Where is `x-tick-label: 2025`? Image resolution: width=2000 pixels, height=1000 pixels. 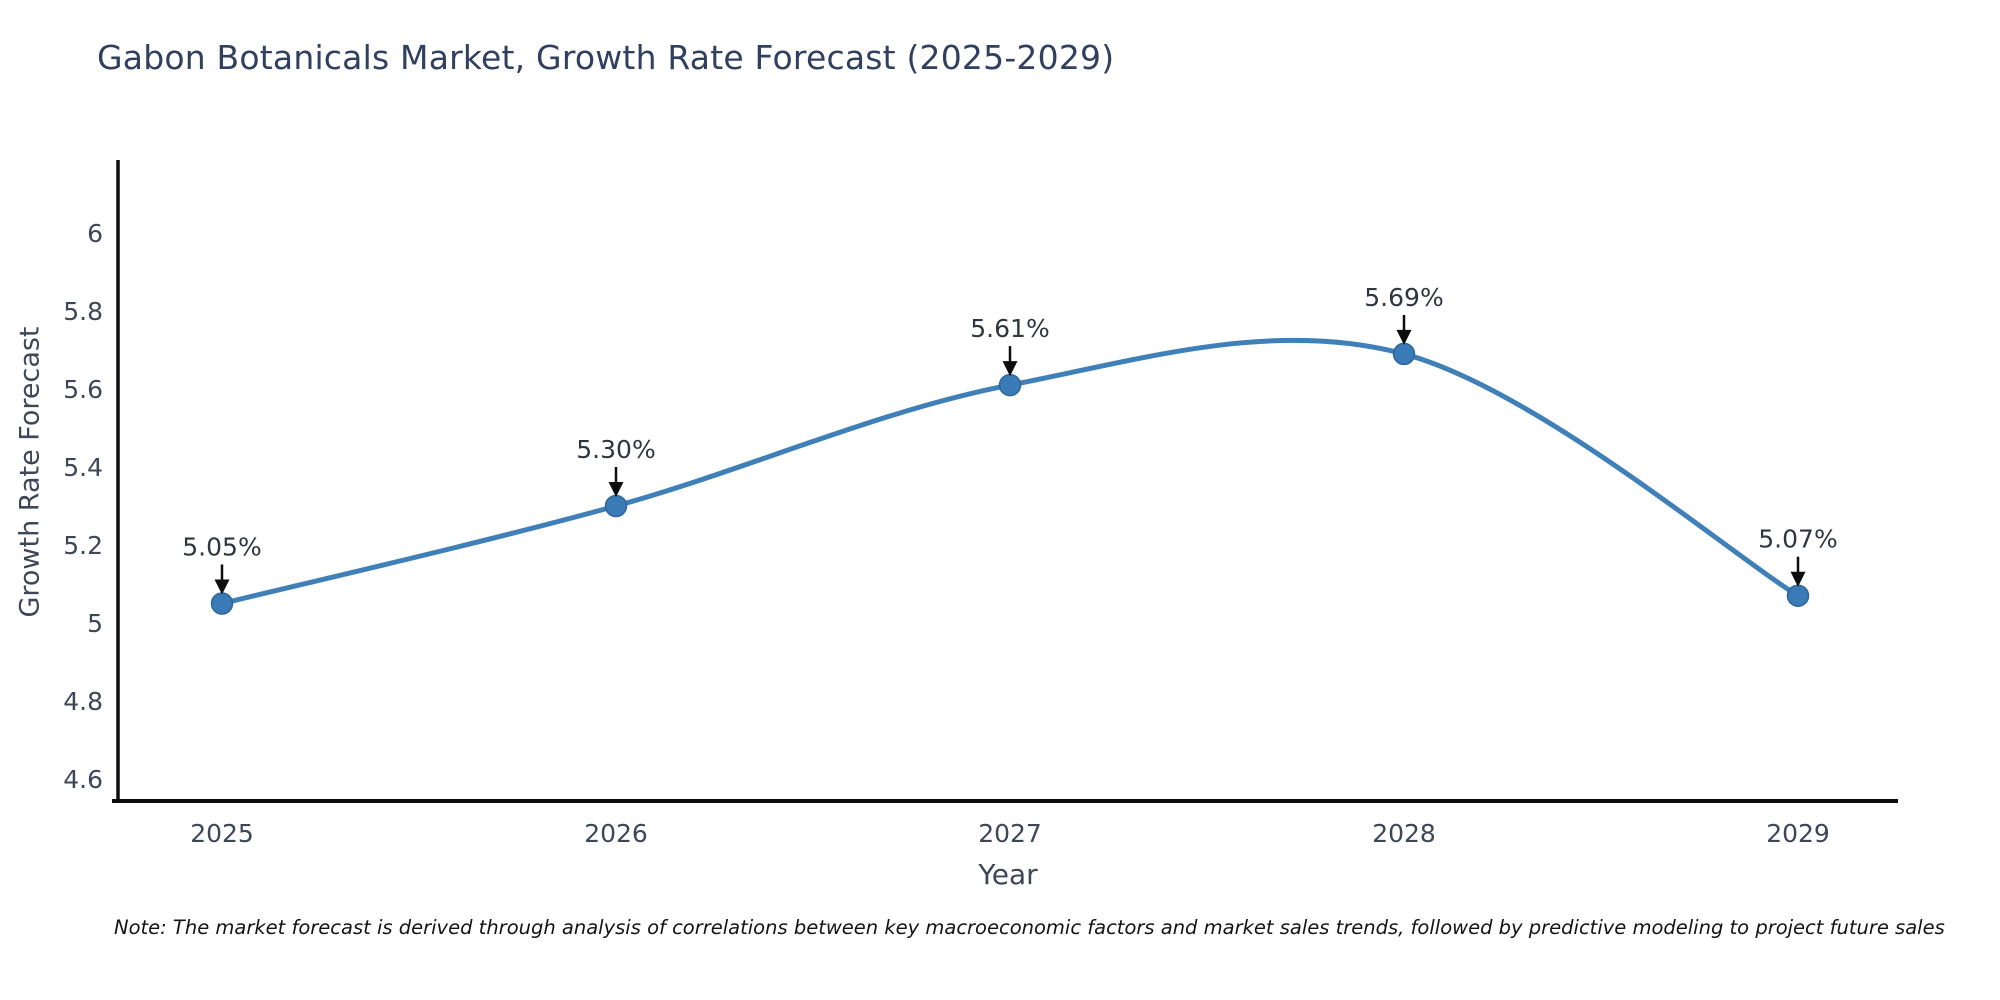 x-tick-label: 2025 is located at coordinates (222, 833).